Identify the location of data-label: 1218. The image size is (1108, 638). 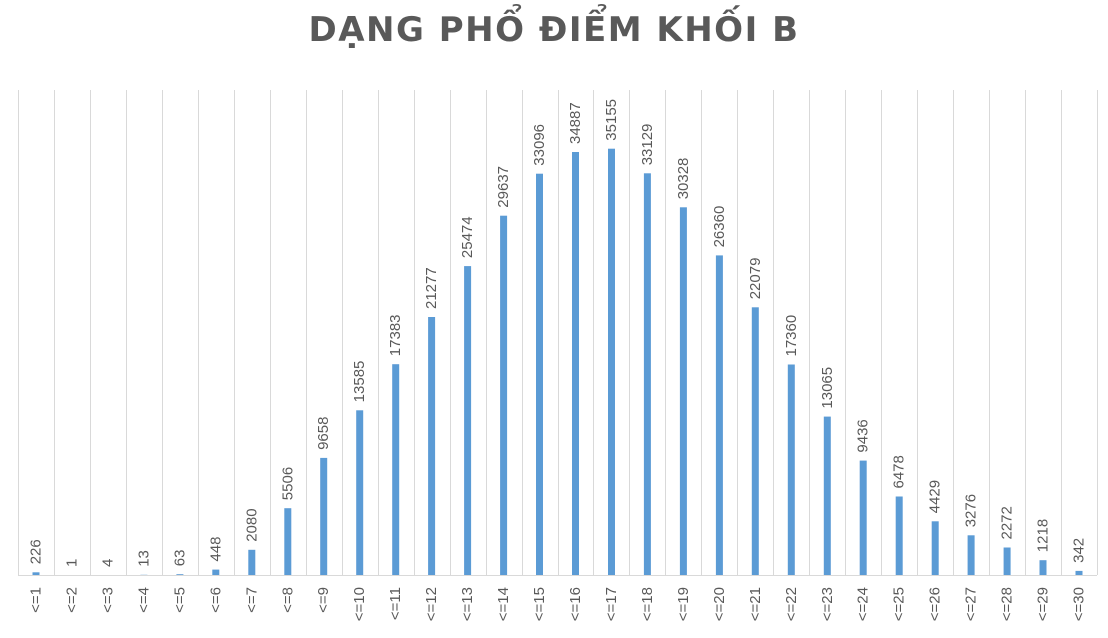
(1043, 535).